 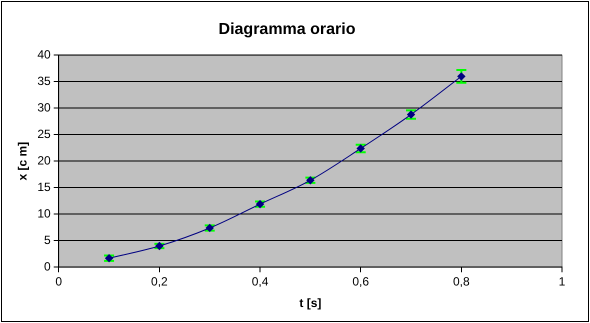 What do you see at coordinates (58, 281) in the screenshot?
I see `x-tick-label: 0` at bounding box center [58, 281].